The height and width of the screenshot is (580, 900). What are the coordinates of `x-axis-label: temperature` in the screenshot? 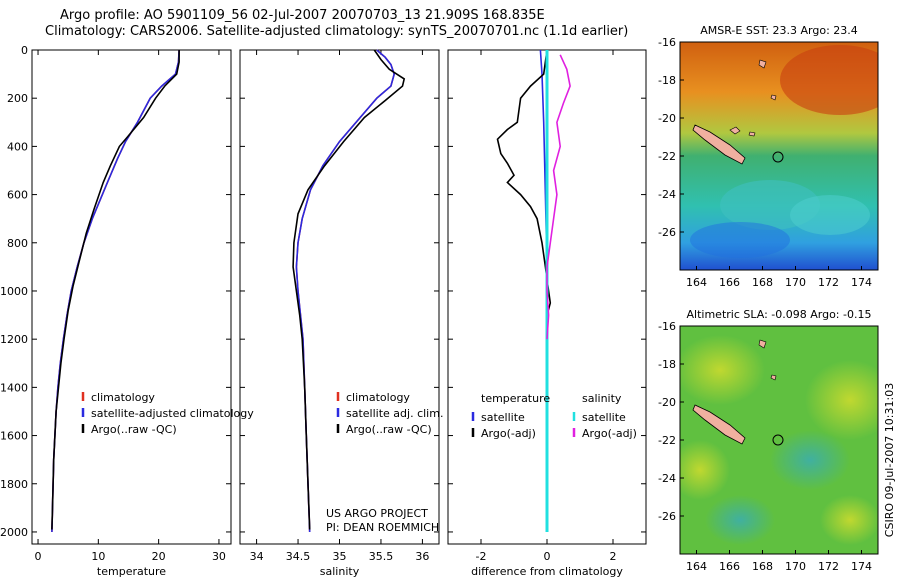 It's located at (131, 571).